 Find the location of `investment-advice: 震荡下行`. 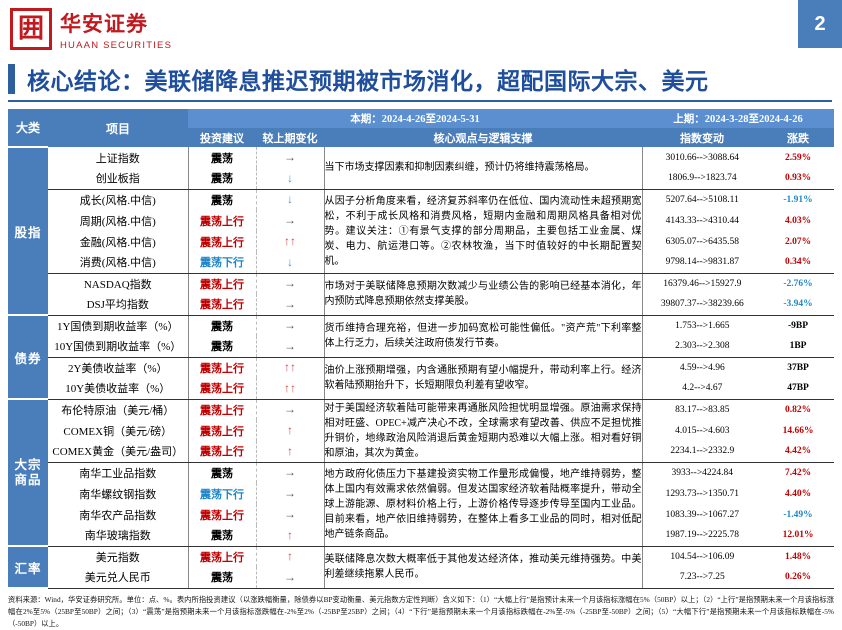

investment-advice: 震荡下行 is located at coordinates (221, 263).